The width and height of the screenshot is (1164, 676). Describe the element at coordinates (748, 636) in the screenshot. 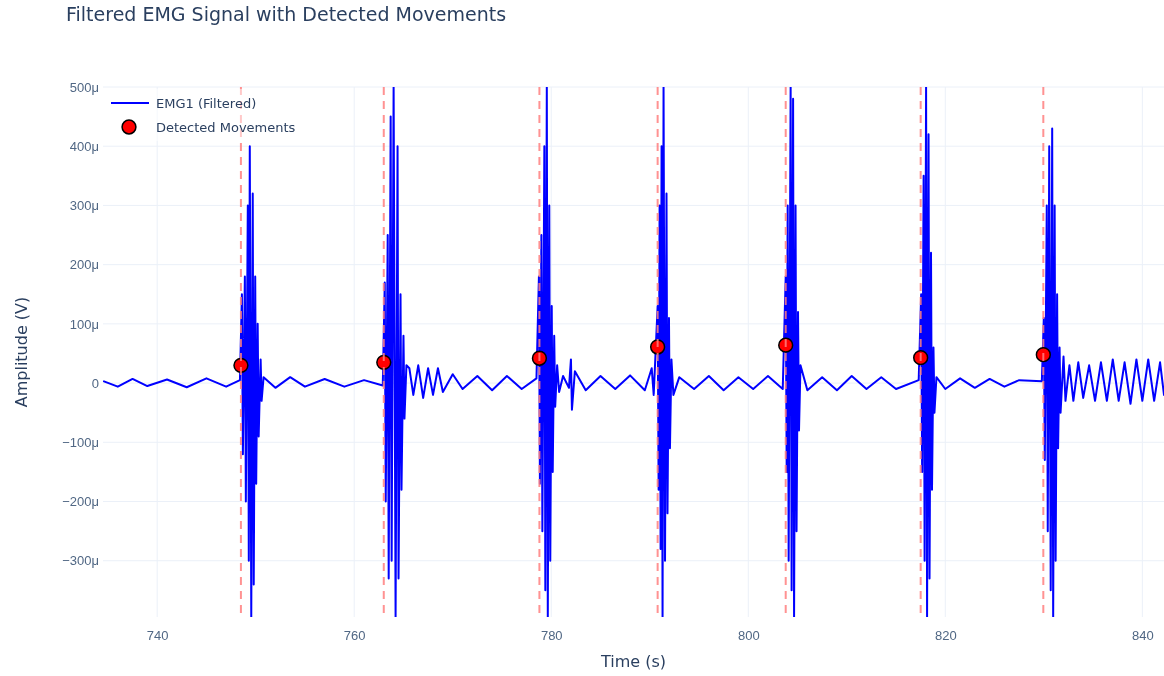

I see `x-tick-label: 800` at that location.